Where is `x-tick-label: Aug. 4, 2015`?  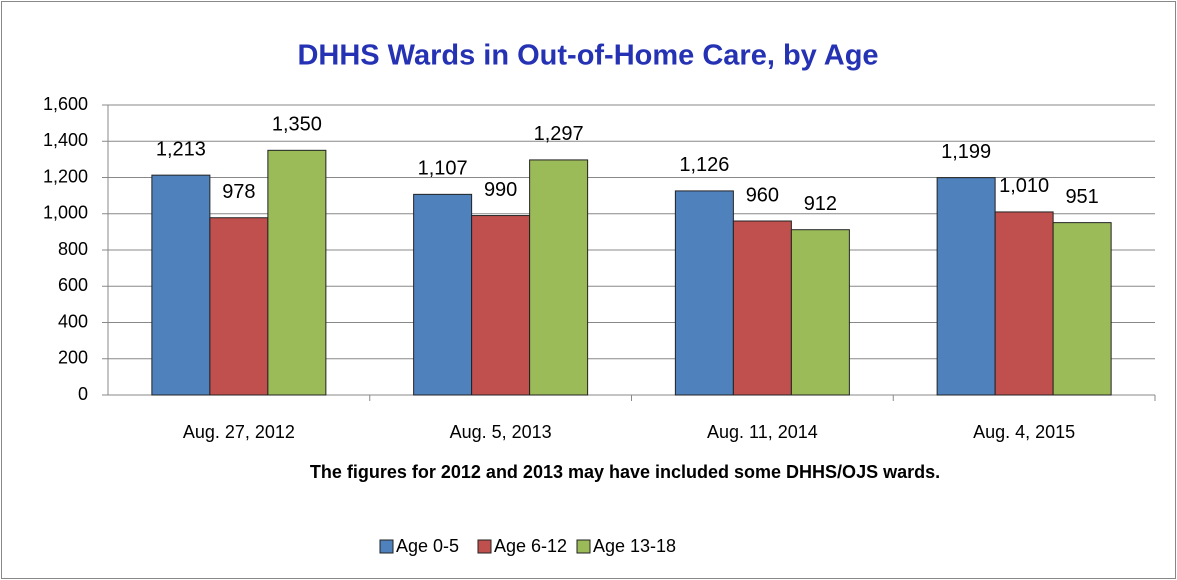 x-tick-label: Aug. 4, 2015 is located at coordinates (1024, 432).